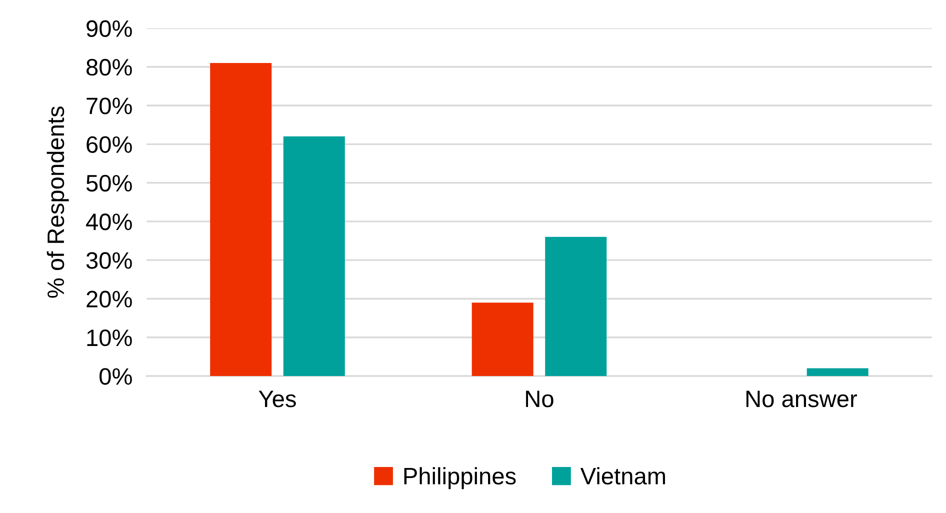  I want to click on y-tick-label: 0%, so click(116, 376).